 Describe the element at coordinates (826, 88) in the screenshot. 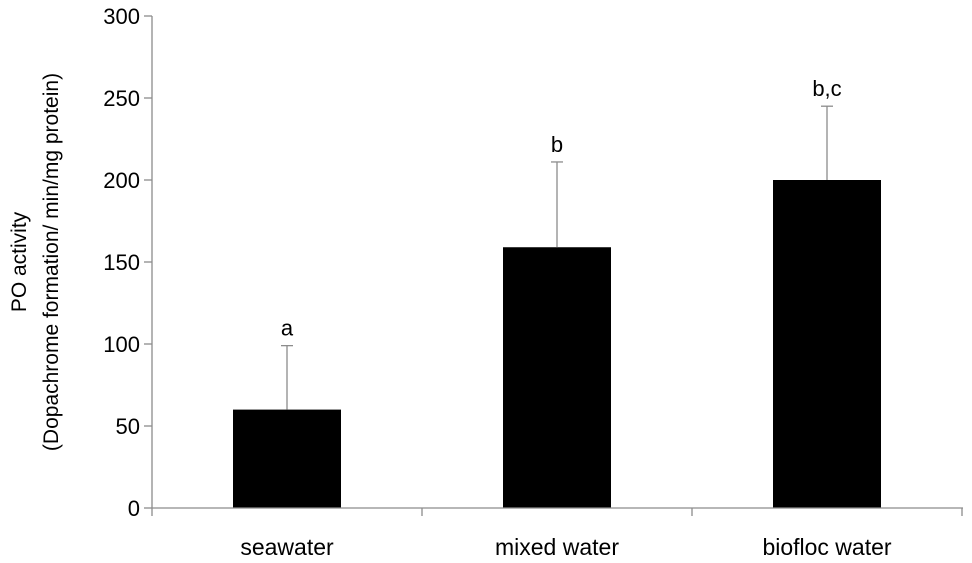

I see `significance-label: b,c` at that location.